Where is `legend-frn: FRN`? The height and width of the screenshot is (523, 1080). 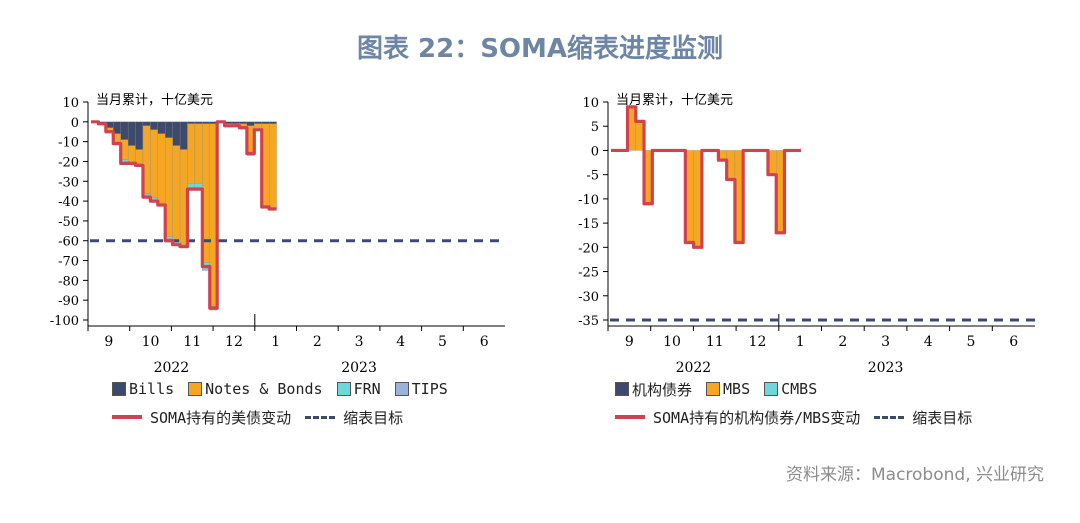 legend-frn: FRN is located at coordinates (358, 389).